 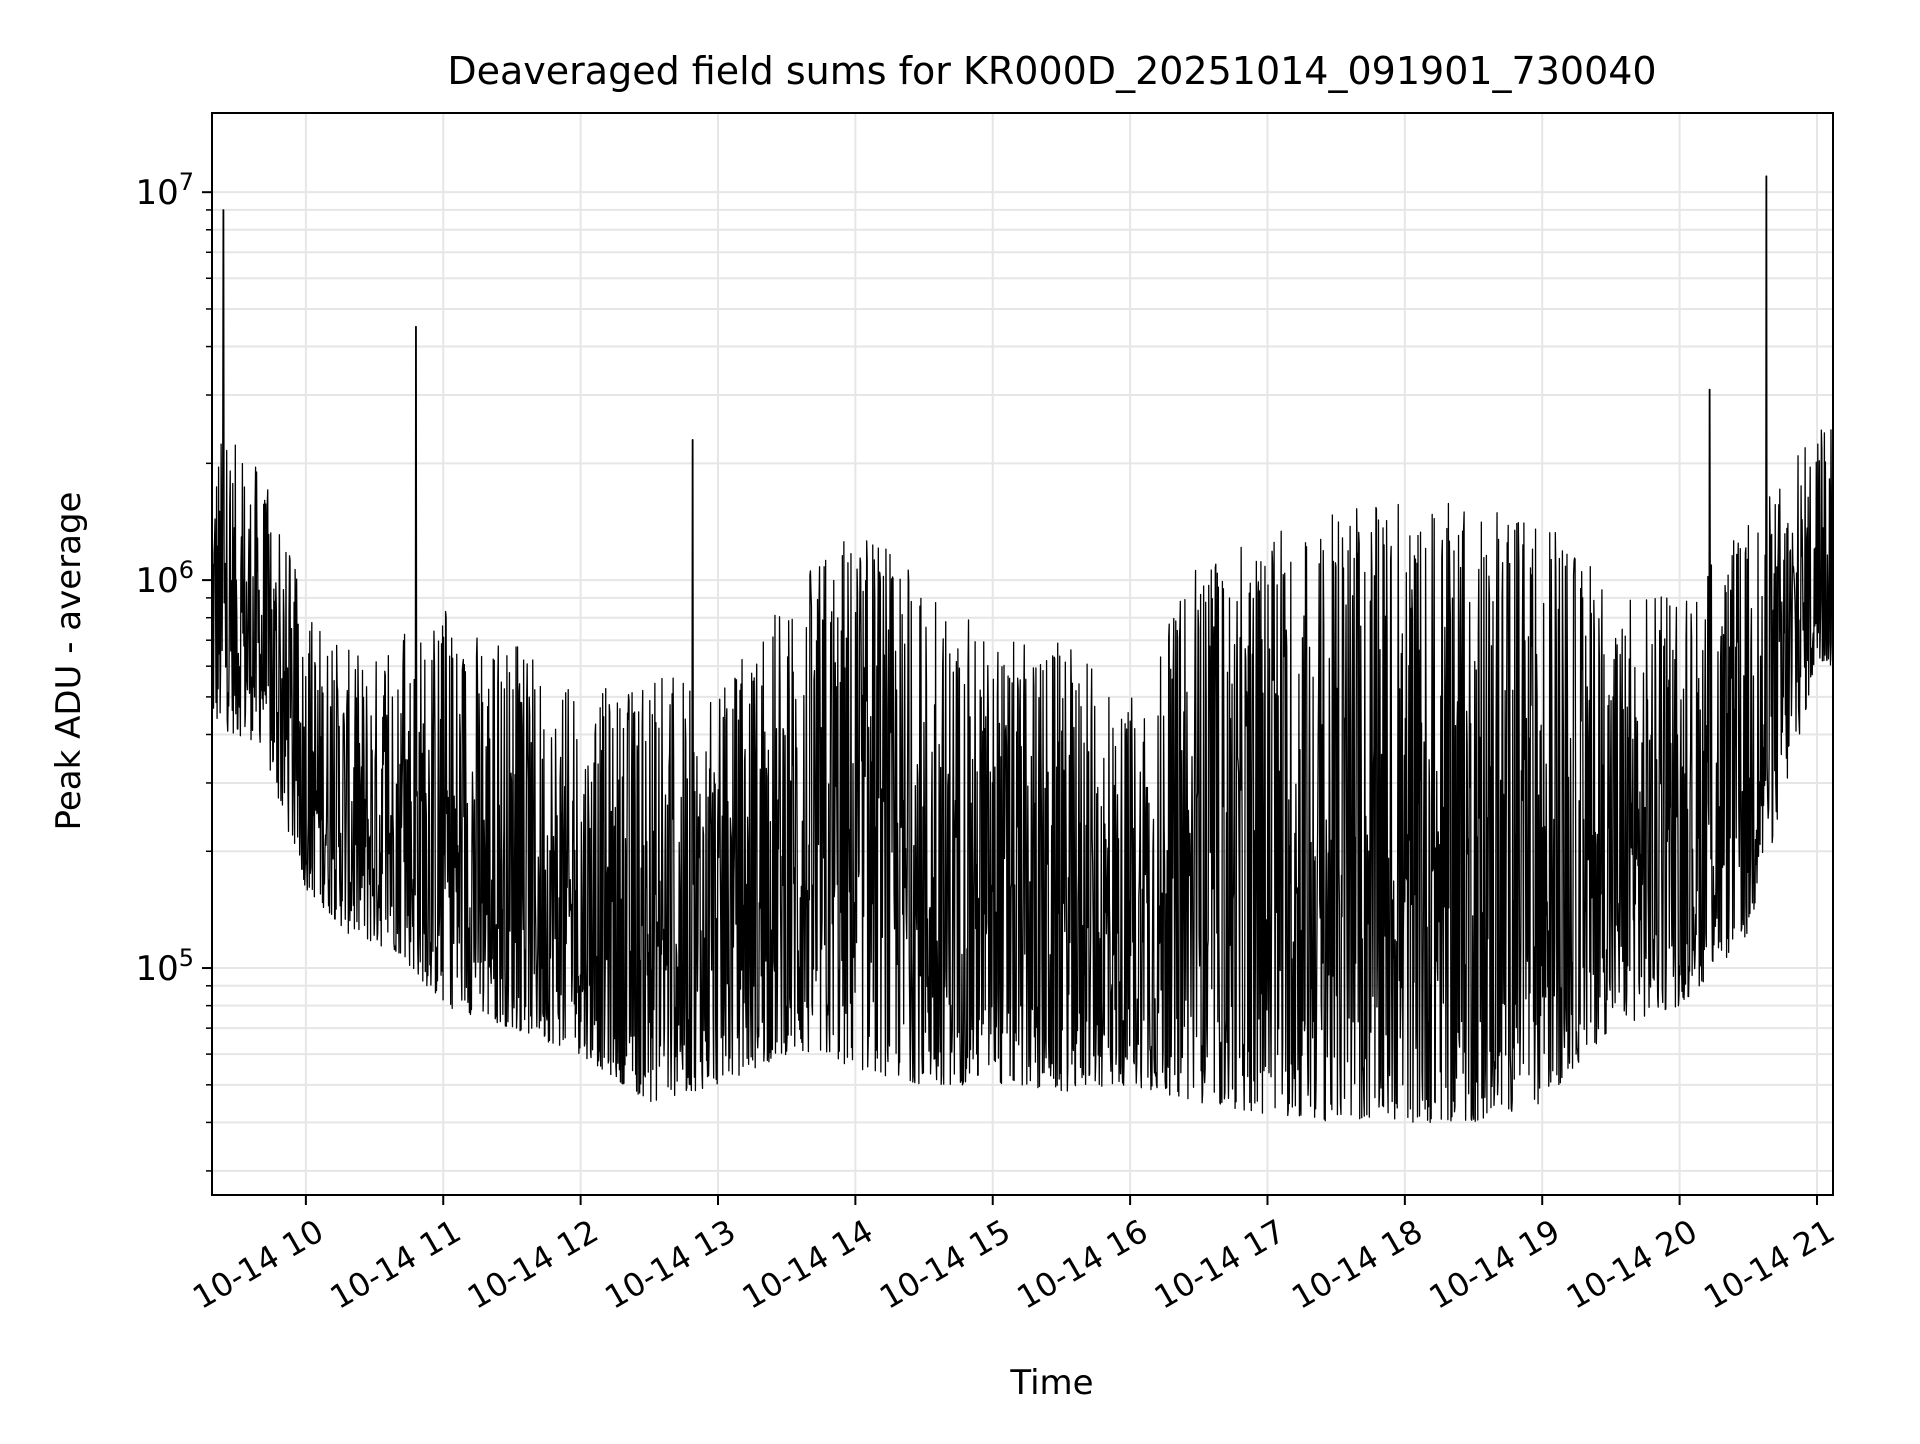 I want to click on y-axis-label: Peak ADU - average, so click(x=69, y=661).